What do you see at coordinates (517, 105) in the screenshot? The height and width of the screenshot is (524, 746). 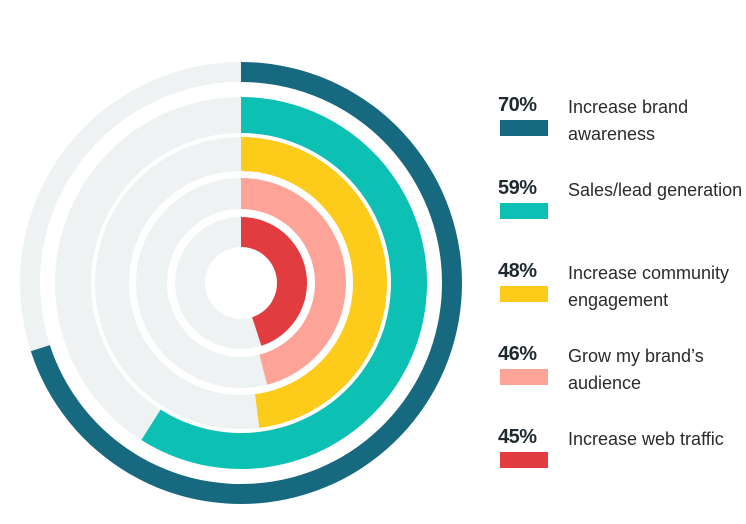 I see `legend-percent: 70%` at bounding box center [517, 105].